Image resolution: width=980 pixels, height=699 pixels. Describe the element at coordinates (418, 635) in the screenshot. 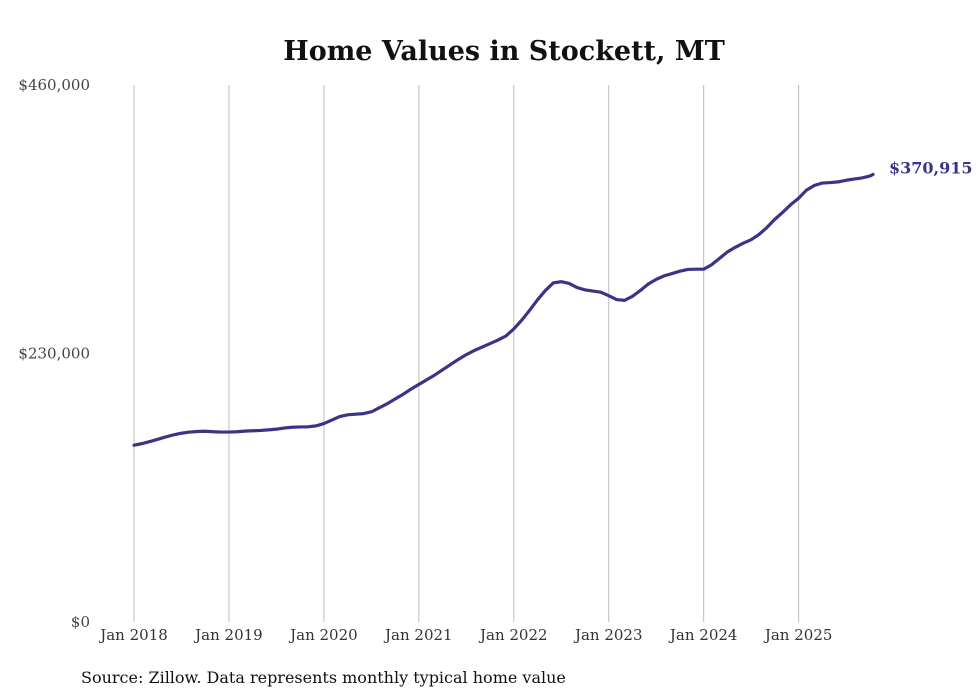

I see `x-tick-label: Jan 2021` at that location.